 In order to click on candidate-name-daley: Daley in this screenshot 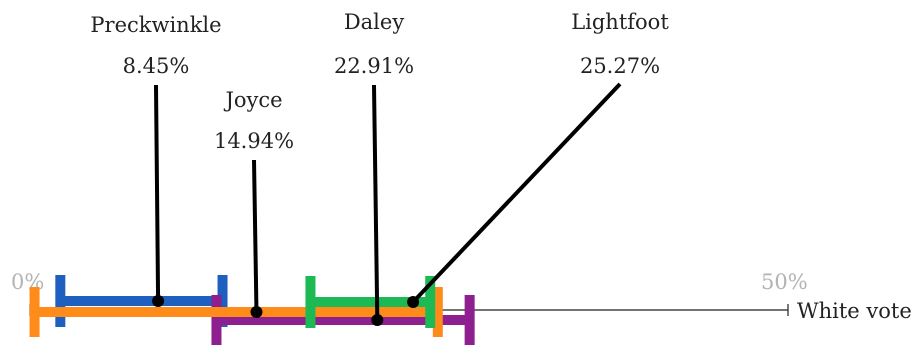, I will do `click(374, 22)`.